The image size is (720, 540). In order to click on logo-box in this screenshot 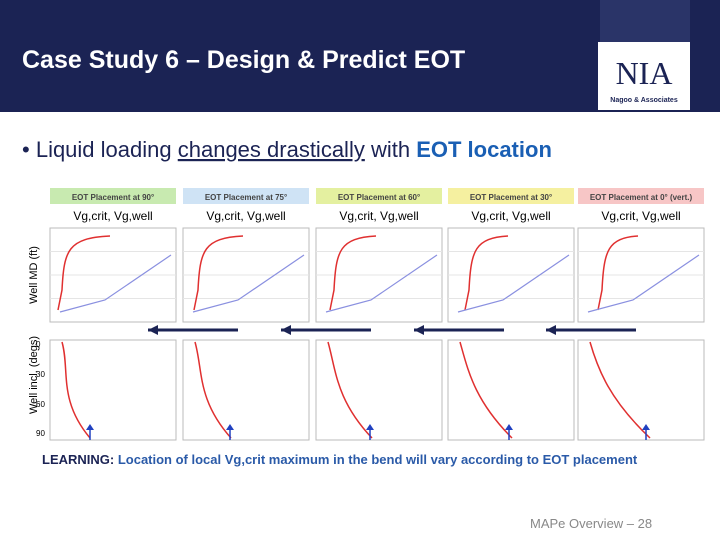, I will do `click(644, 76)`.